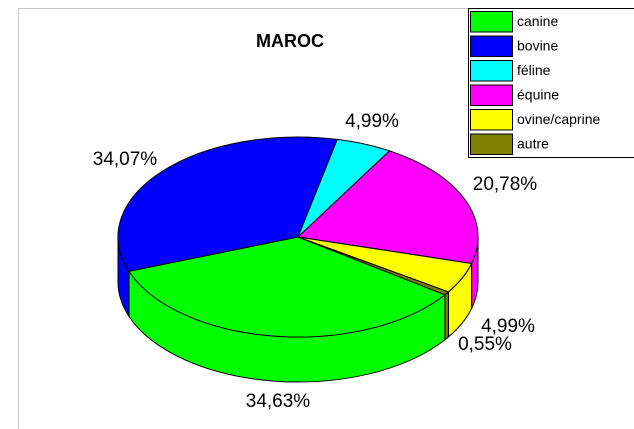  What do you see at coordinates (537, 45) in the screenshot?
I see `legend-label: bovine` at bounding box center [537, 45].